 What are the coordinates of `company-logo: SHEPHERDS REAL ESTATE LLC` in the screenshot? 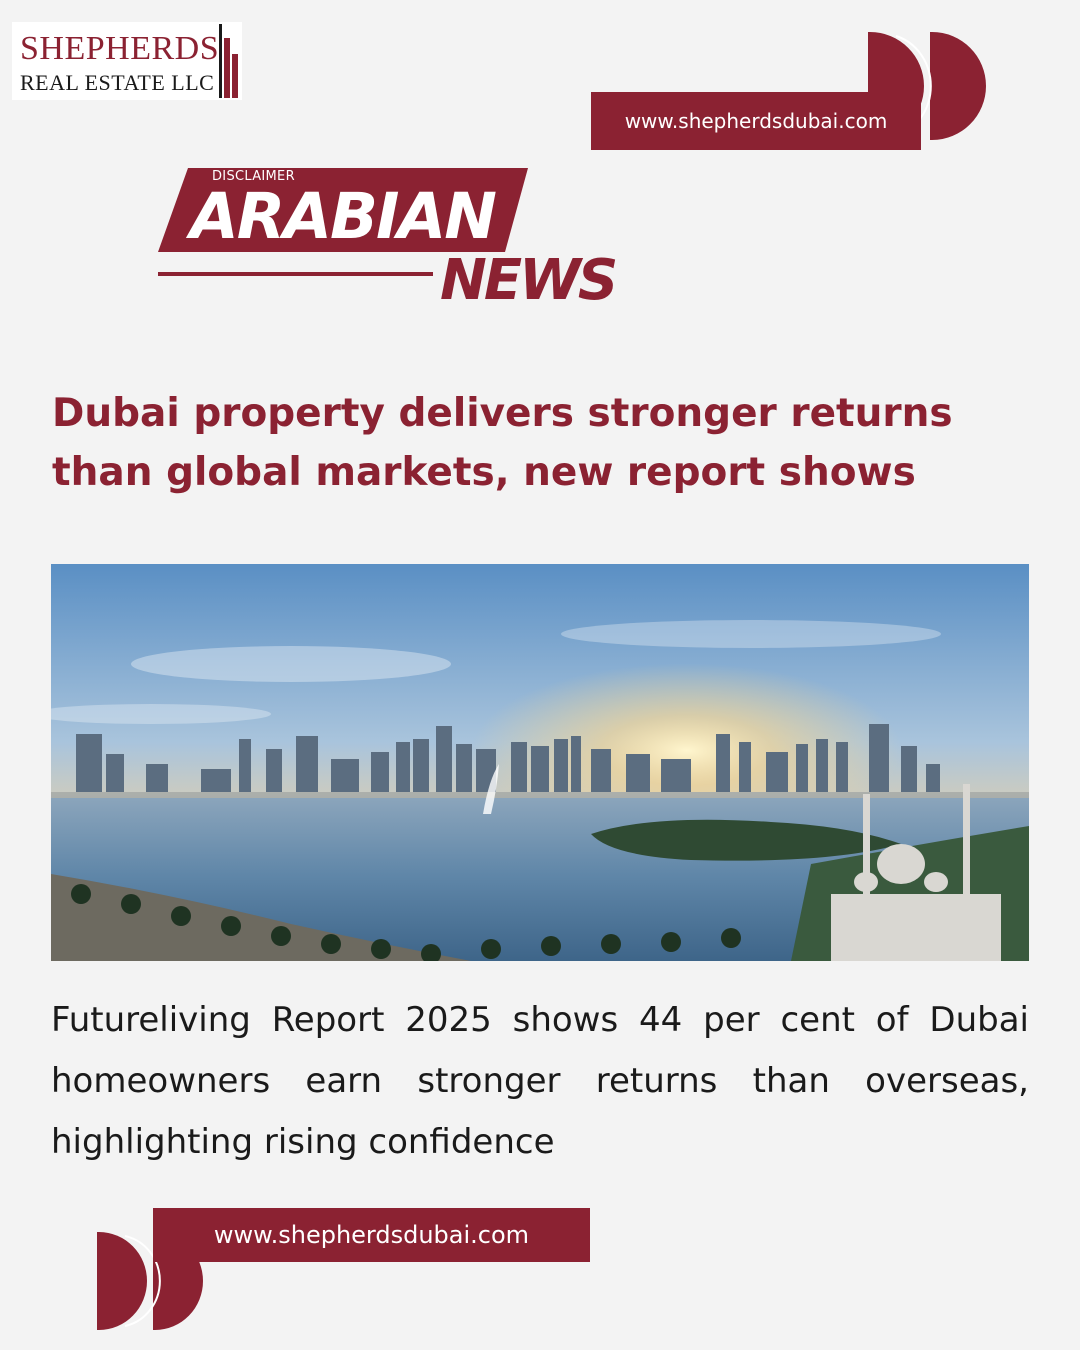 It's located at (127, 61).